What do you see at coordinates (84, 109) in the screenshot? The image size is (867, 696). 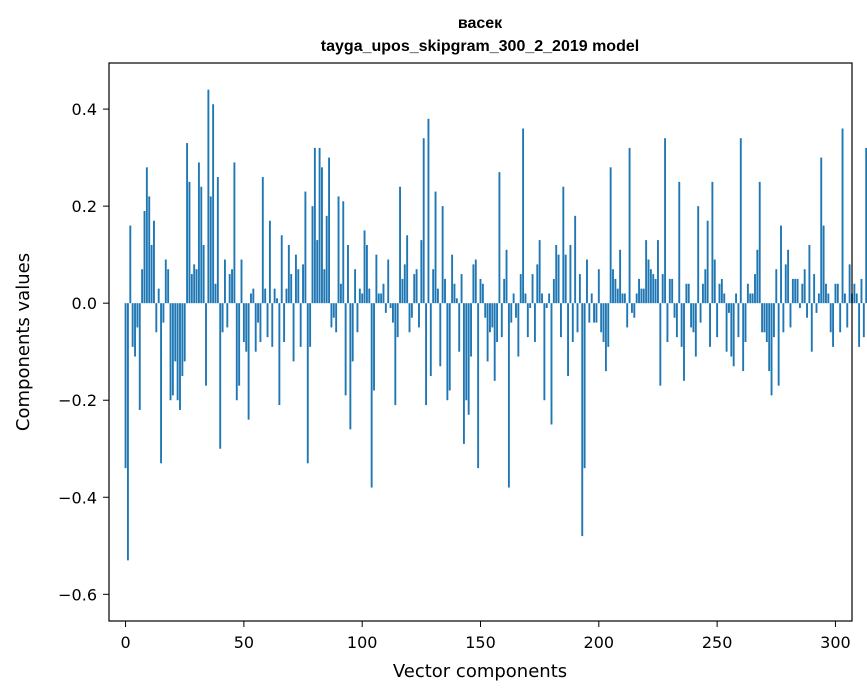 I see `y-tick-label: 0.4` at bounding box center [84, 109].